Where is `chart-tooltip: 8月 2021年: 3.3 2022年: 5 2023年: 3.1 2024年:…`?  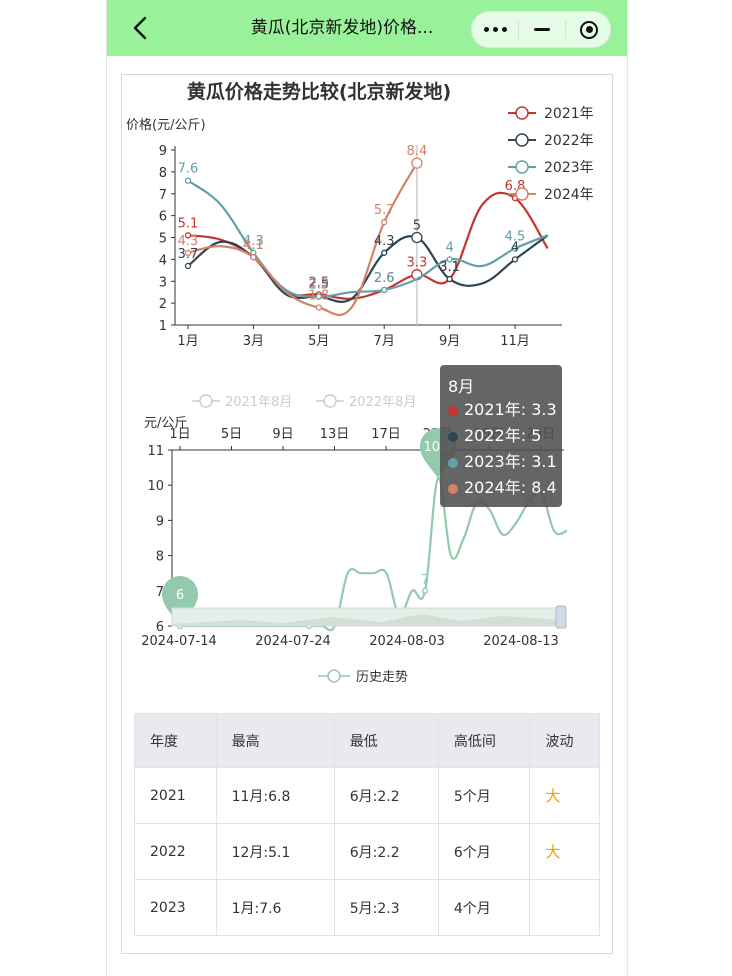
chart-tooltip: 8月 2021年: 3.3 2022年: 5 2023年: 3.1 2024年:… is located at coordinates (501, 436).